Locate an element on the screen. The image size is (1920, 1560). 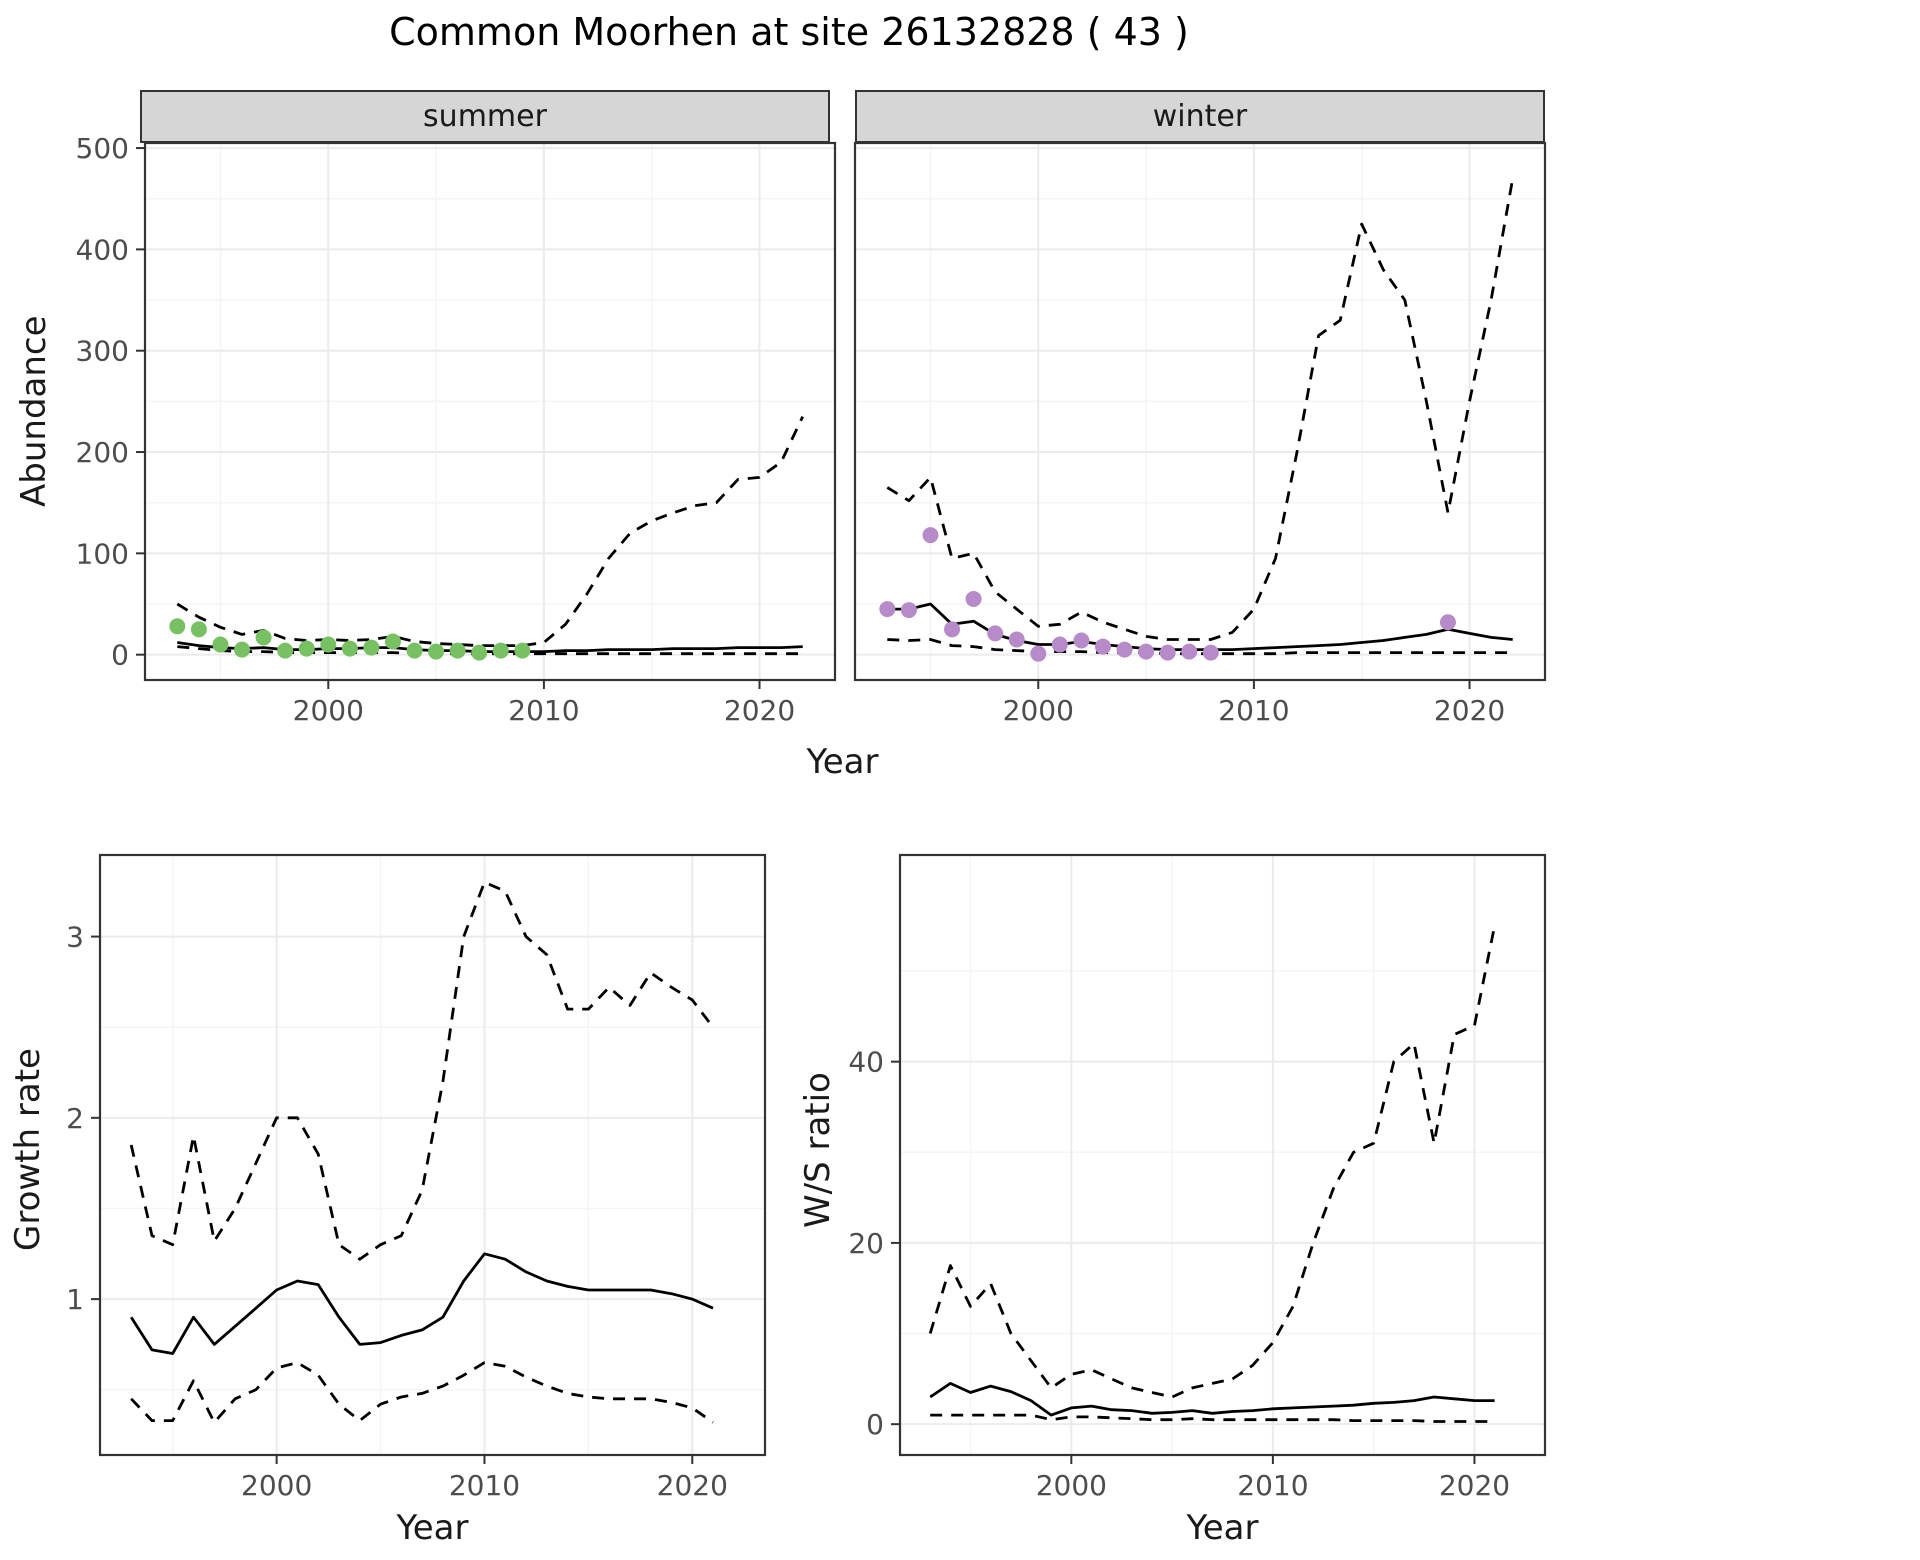
axis-ticks: 2000 2010 2020 0 20 40 is located at coordinates (1179, 1274).